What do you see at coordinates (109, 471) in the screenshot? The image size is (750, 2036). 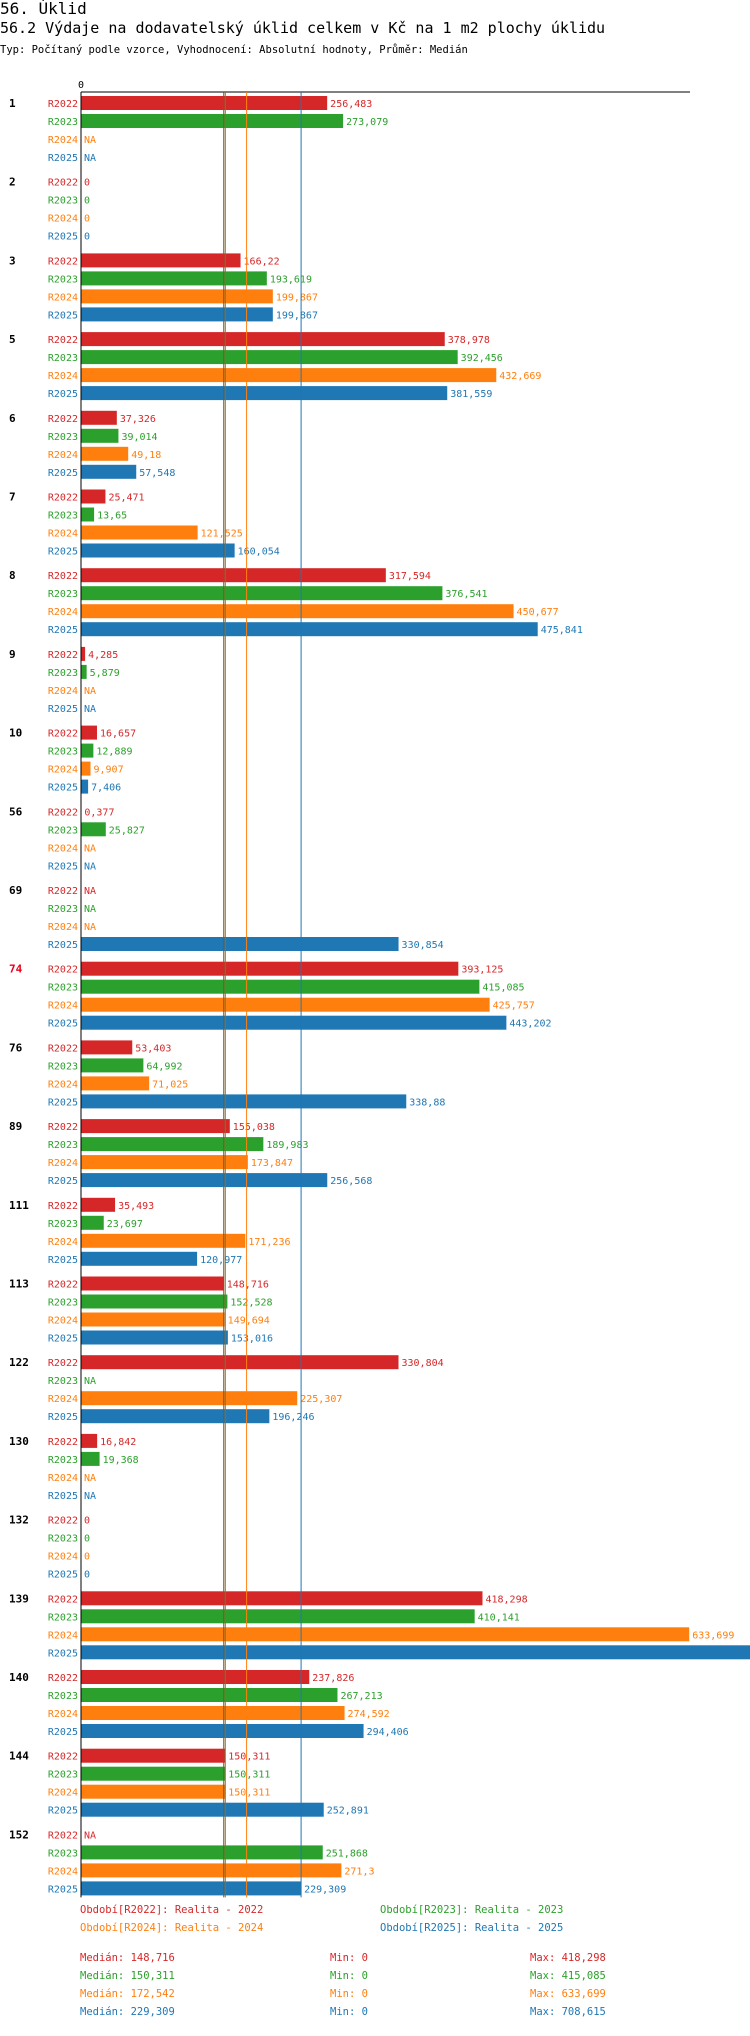 I see `bar-6-R2025` at bounding box center [109, 471].